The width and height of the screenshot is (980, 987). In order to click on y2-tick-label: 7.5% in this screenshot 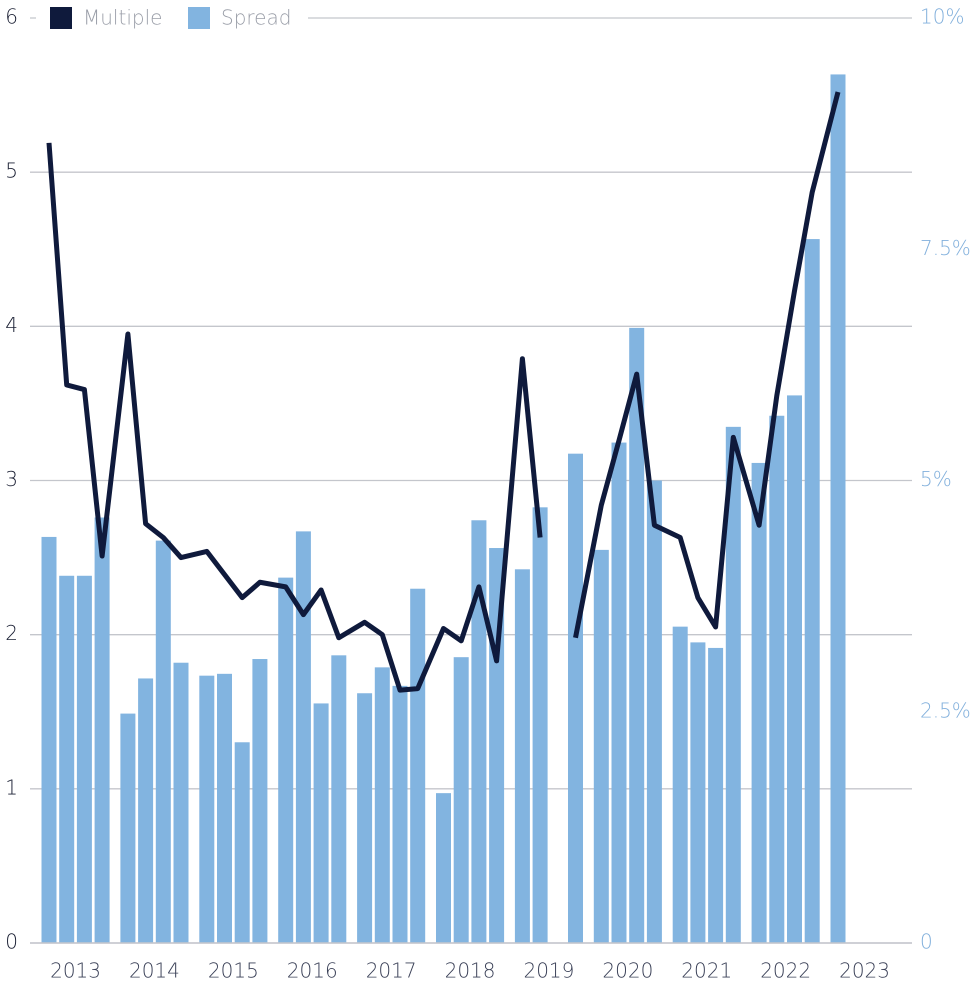, I will do `click(945, 248)`.